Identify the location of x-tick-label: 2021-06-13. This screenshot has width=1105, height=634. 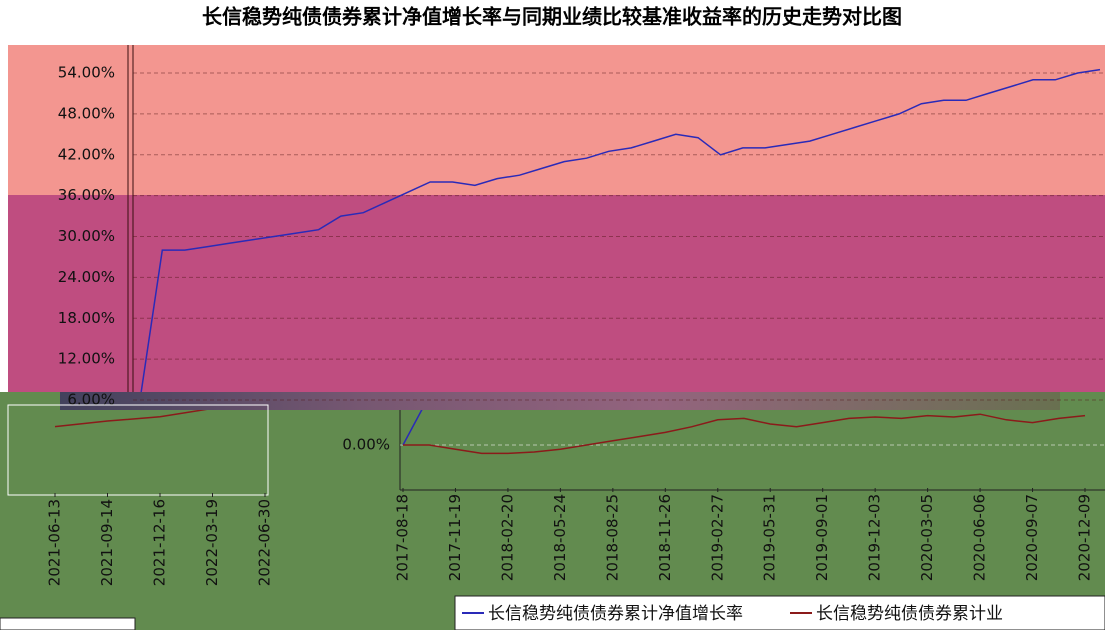
(55, 542).